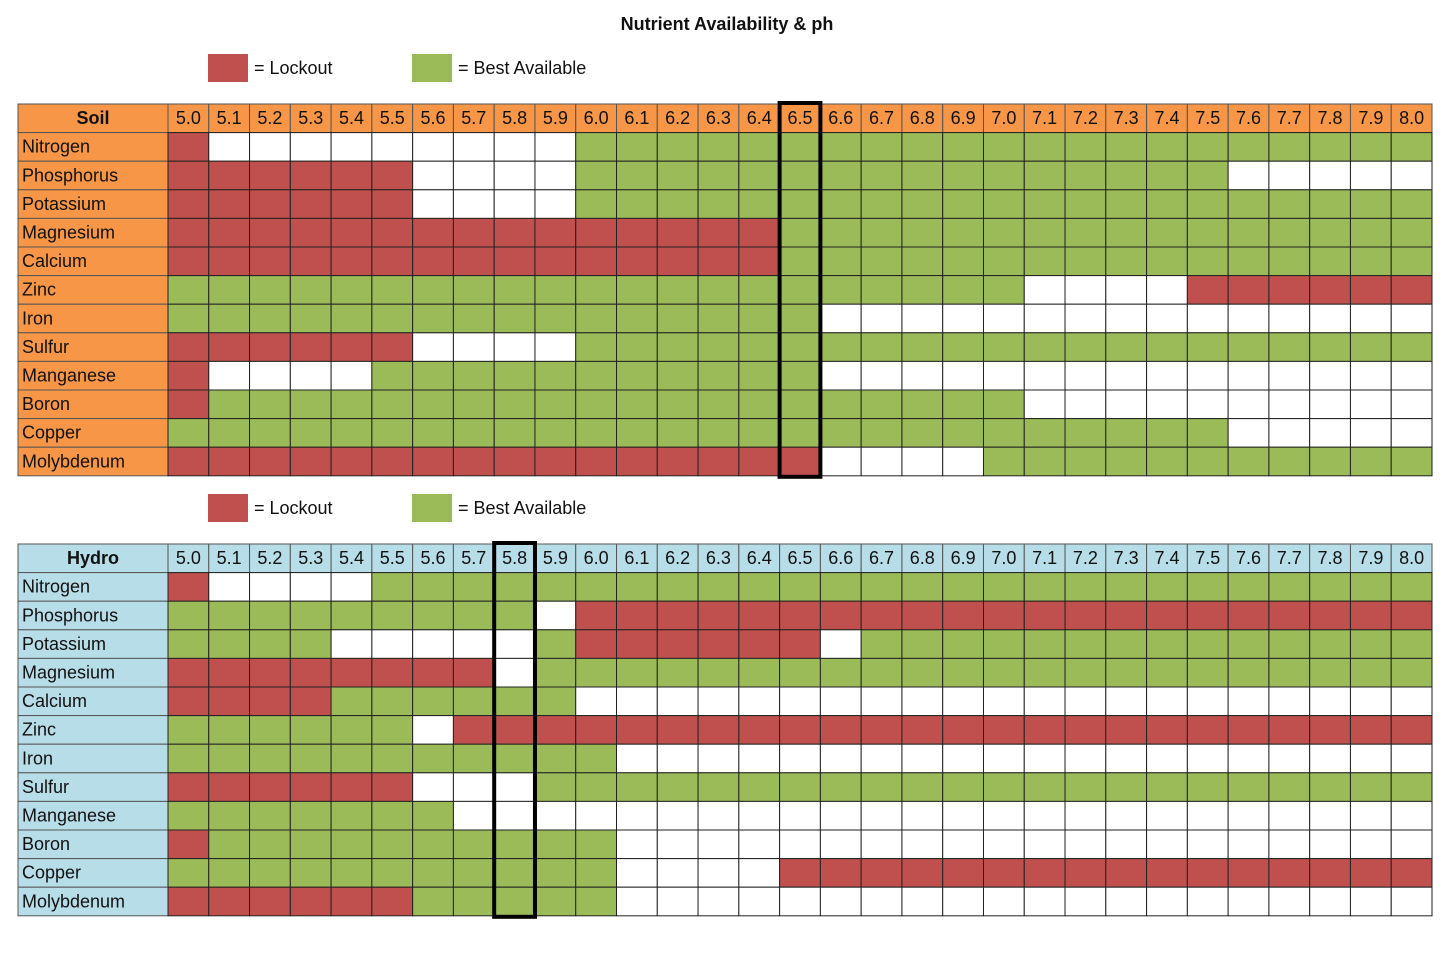 The height and width of the screenshot is (958, 1450). Describe the element at coordinates (1330, 558) in the screenshot. I see `column-label: 7.8` at that location.